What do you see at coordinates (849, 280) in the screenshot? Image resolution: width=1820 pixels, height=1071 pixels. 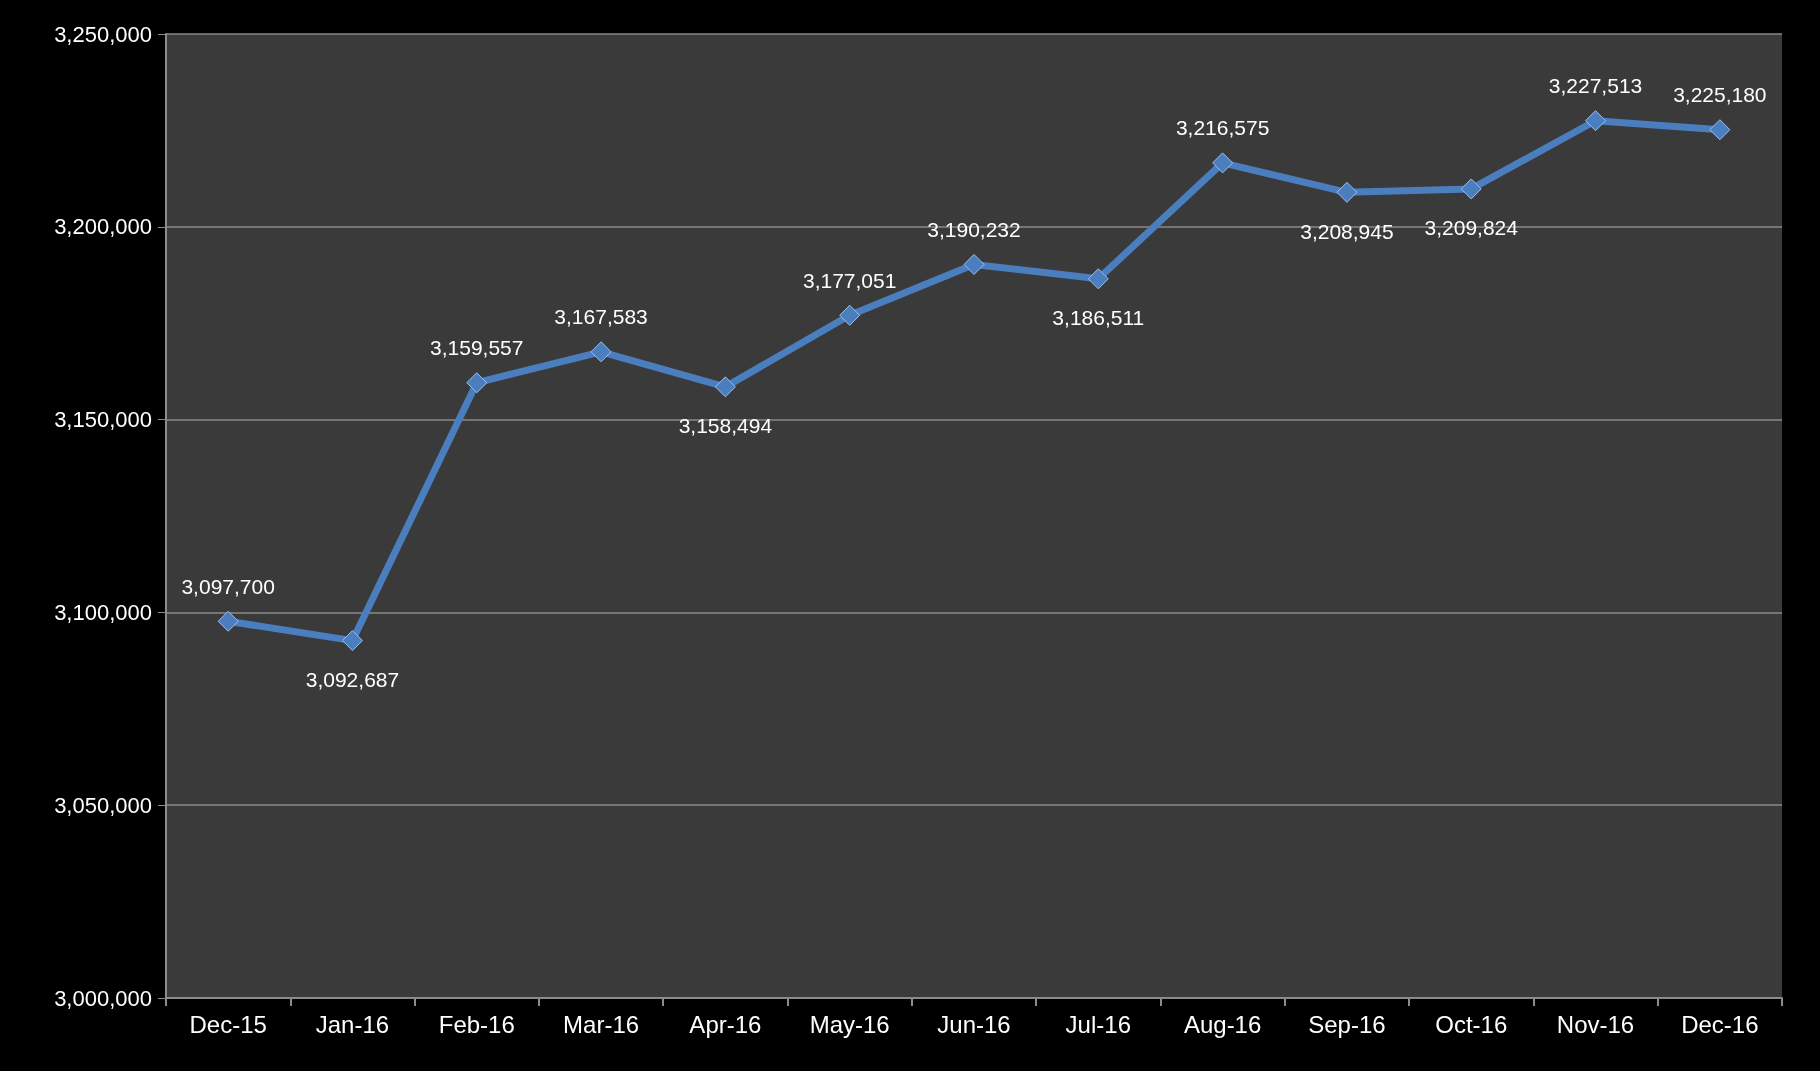 I see `data-label: 3,177,051` at bounding box center [849, 280].